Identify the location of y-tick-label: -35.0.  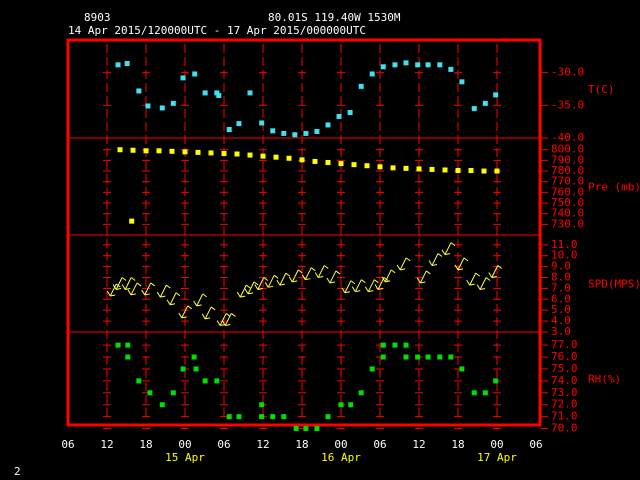
(567, 104).